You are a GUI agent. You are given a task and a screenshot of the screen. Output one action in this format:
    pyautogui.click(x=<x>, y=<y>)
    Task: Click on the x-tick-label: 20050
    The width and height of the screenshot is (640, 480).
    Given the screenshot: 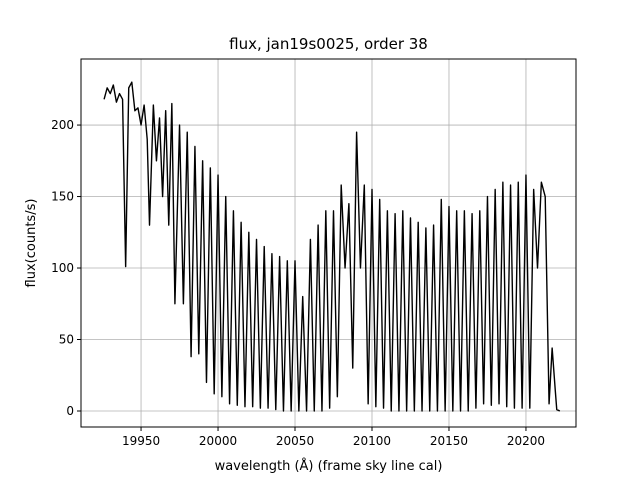 What is the action you would take?
    pyautogui.click(x=295, y=441)
    